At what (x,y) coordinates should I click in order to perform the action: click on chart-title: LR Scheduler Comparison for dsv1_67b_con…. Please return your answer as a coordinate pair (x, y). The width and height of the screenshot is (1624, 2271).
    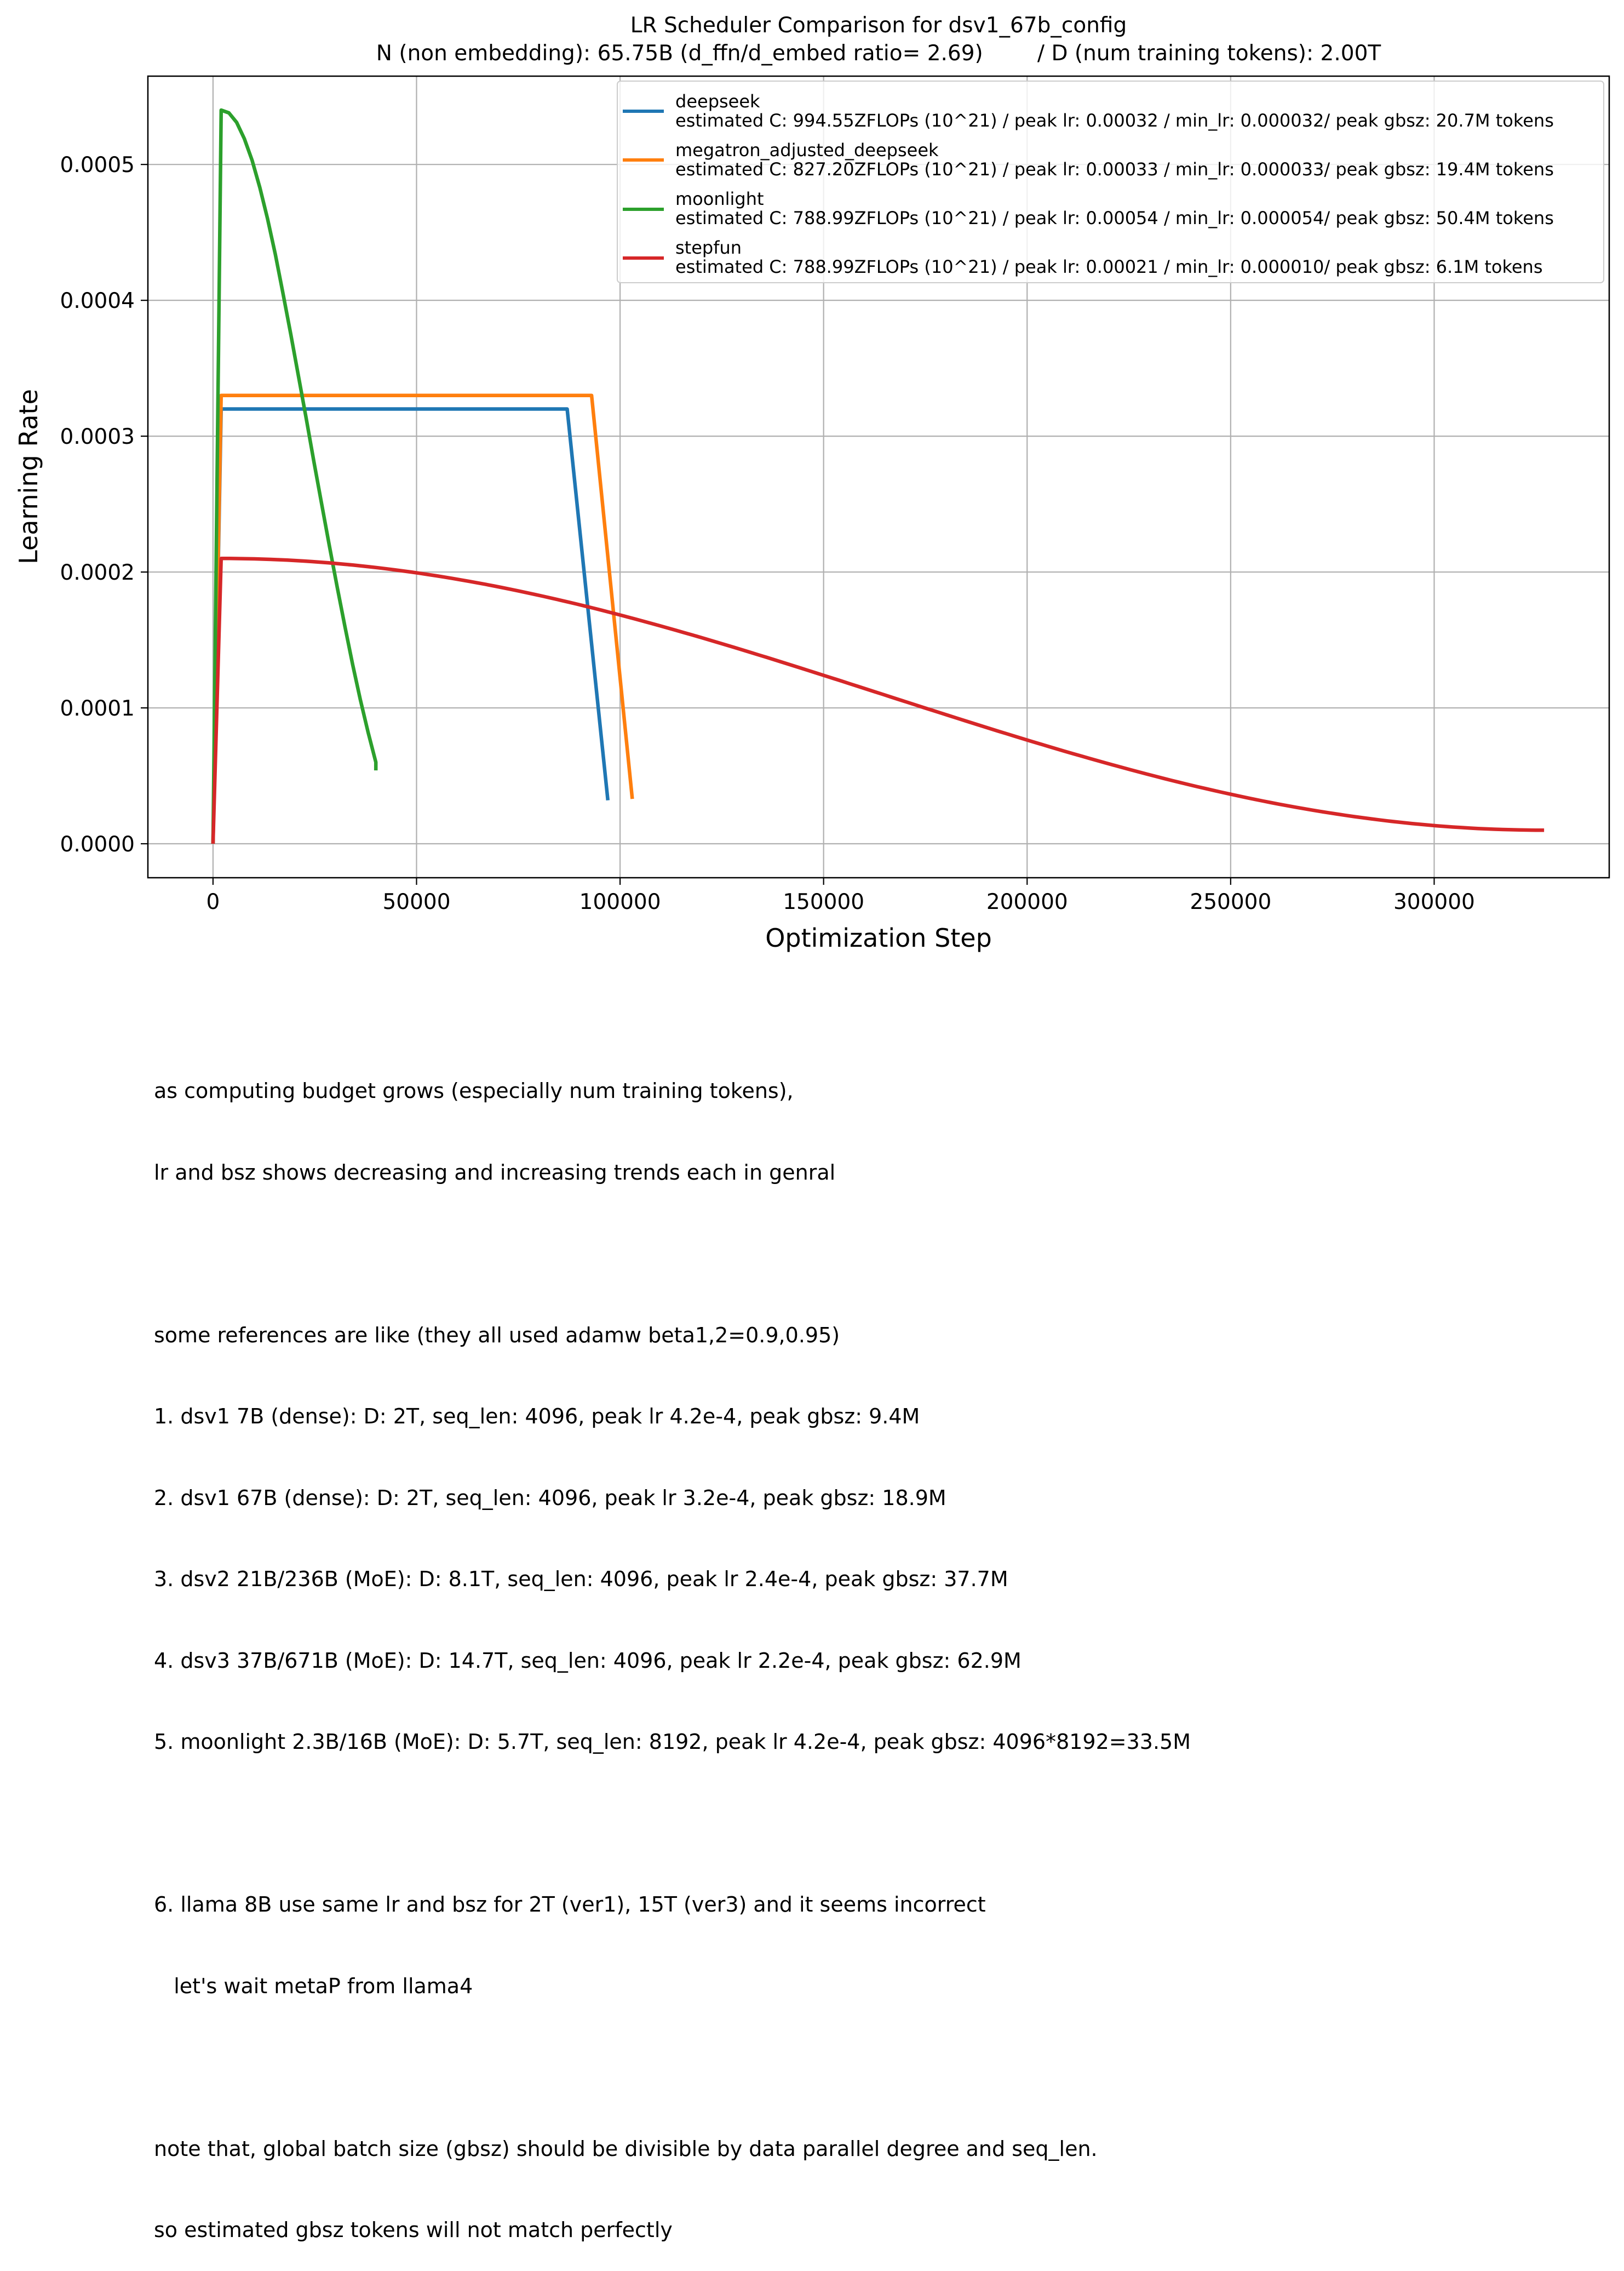
    Looking at the image, I should click on (879, 26).